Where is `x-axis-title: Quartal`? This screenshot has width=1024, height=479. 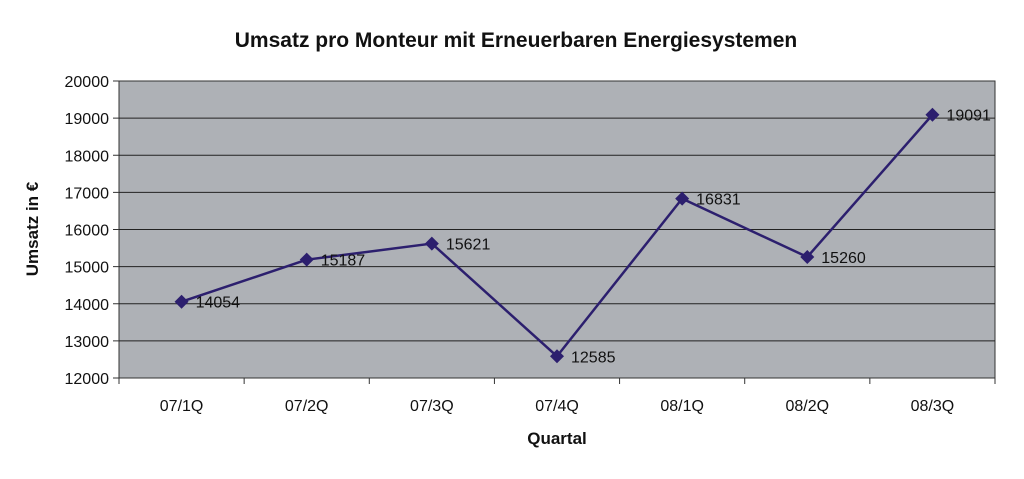 x-axis-title: Quartal is located at coordinates (557, 438).